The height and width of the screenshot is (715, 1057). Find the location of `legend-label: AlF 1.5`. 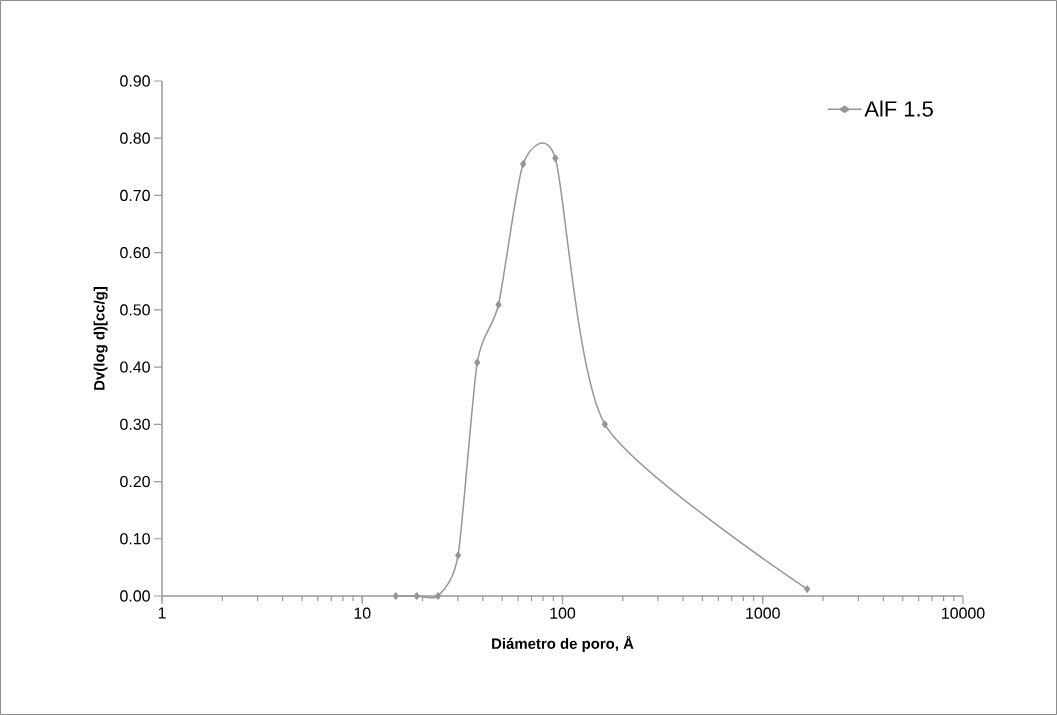

legend-label: AlF 1.5 is located at coordinates (898, 108).